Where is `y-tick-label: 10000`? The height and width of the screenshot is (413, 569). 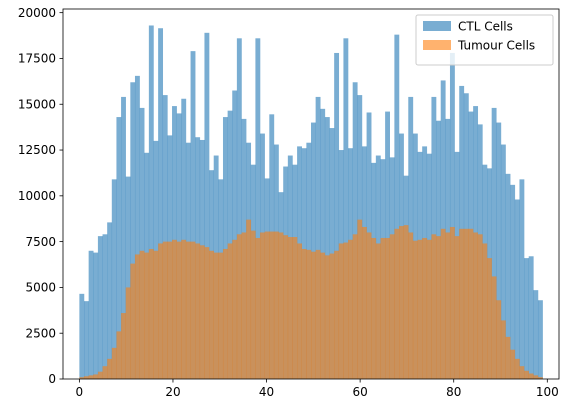
y-tick-label: 10000 is located at coordinates (37, 196).